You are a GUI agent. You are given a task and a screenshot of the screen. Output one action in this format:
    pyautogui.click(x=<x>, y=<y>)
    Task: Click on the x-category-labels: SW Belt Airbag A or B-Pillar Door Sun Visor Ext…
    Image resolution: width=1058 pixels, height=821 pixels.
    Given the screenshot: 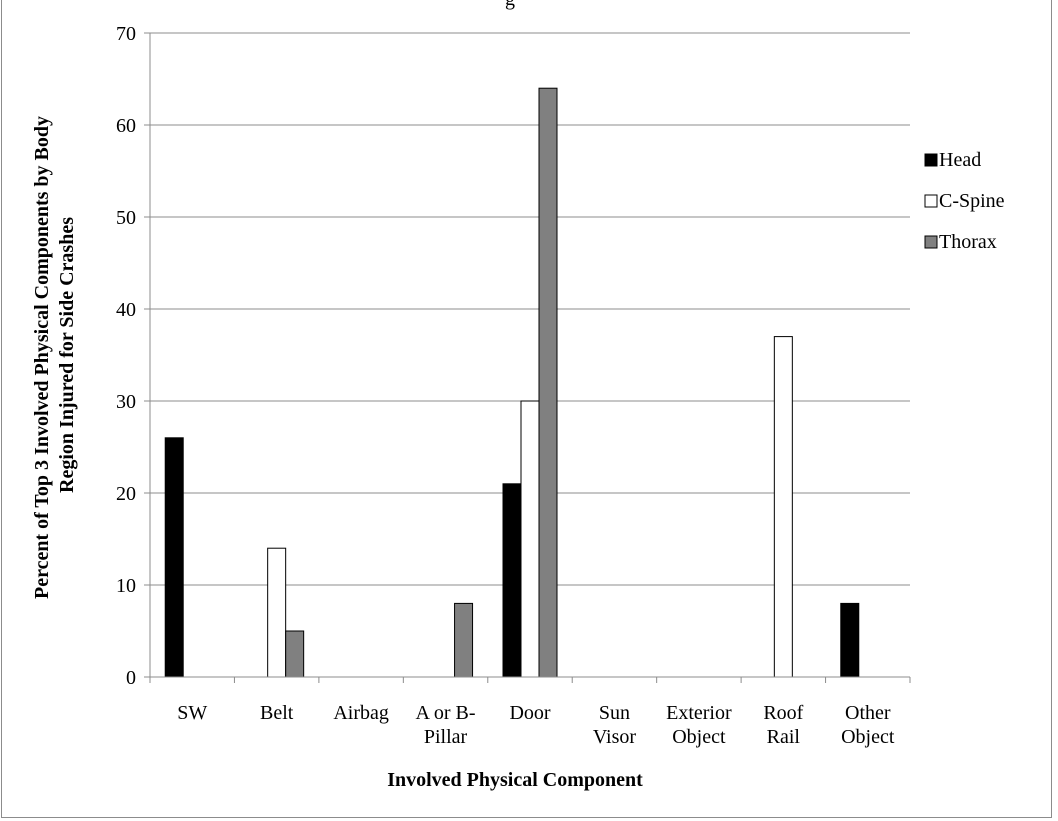 What is the action you would take?
    pyautogui.click(x=536, y=725)
    